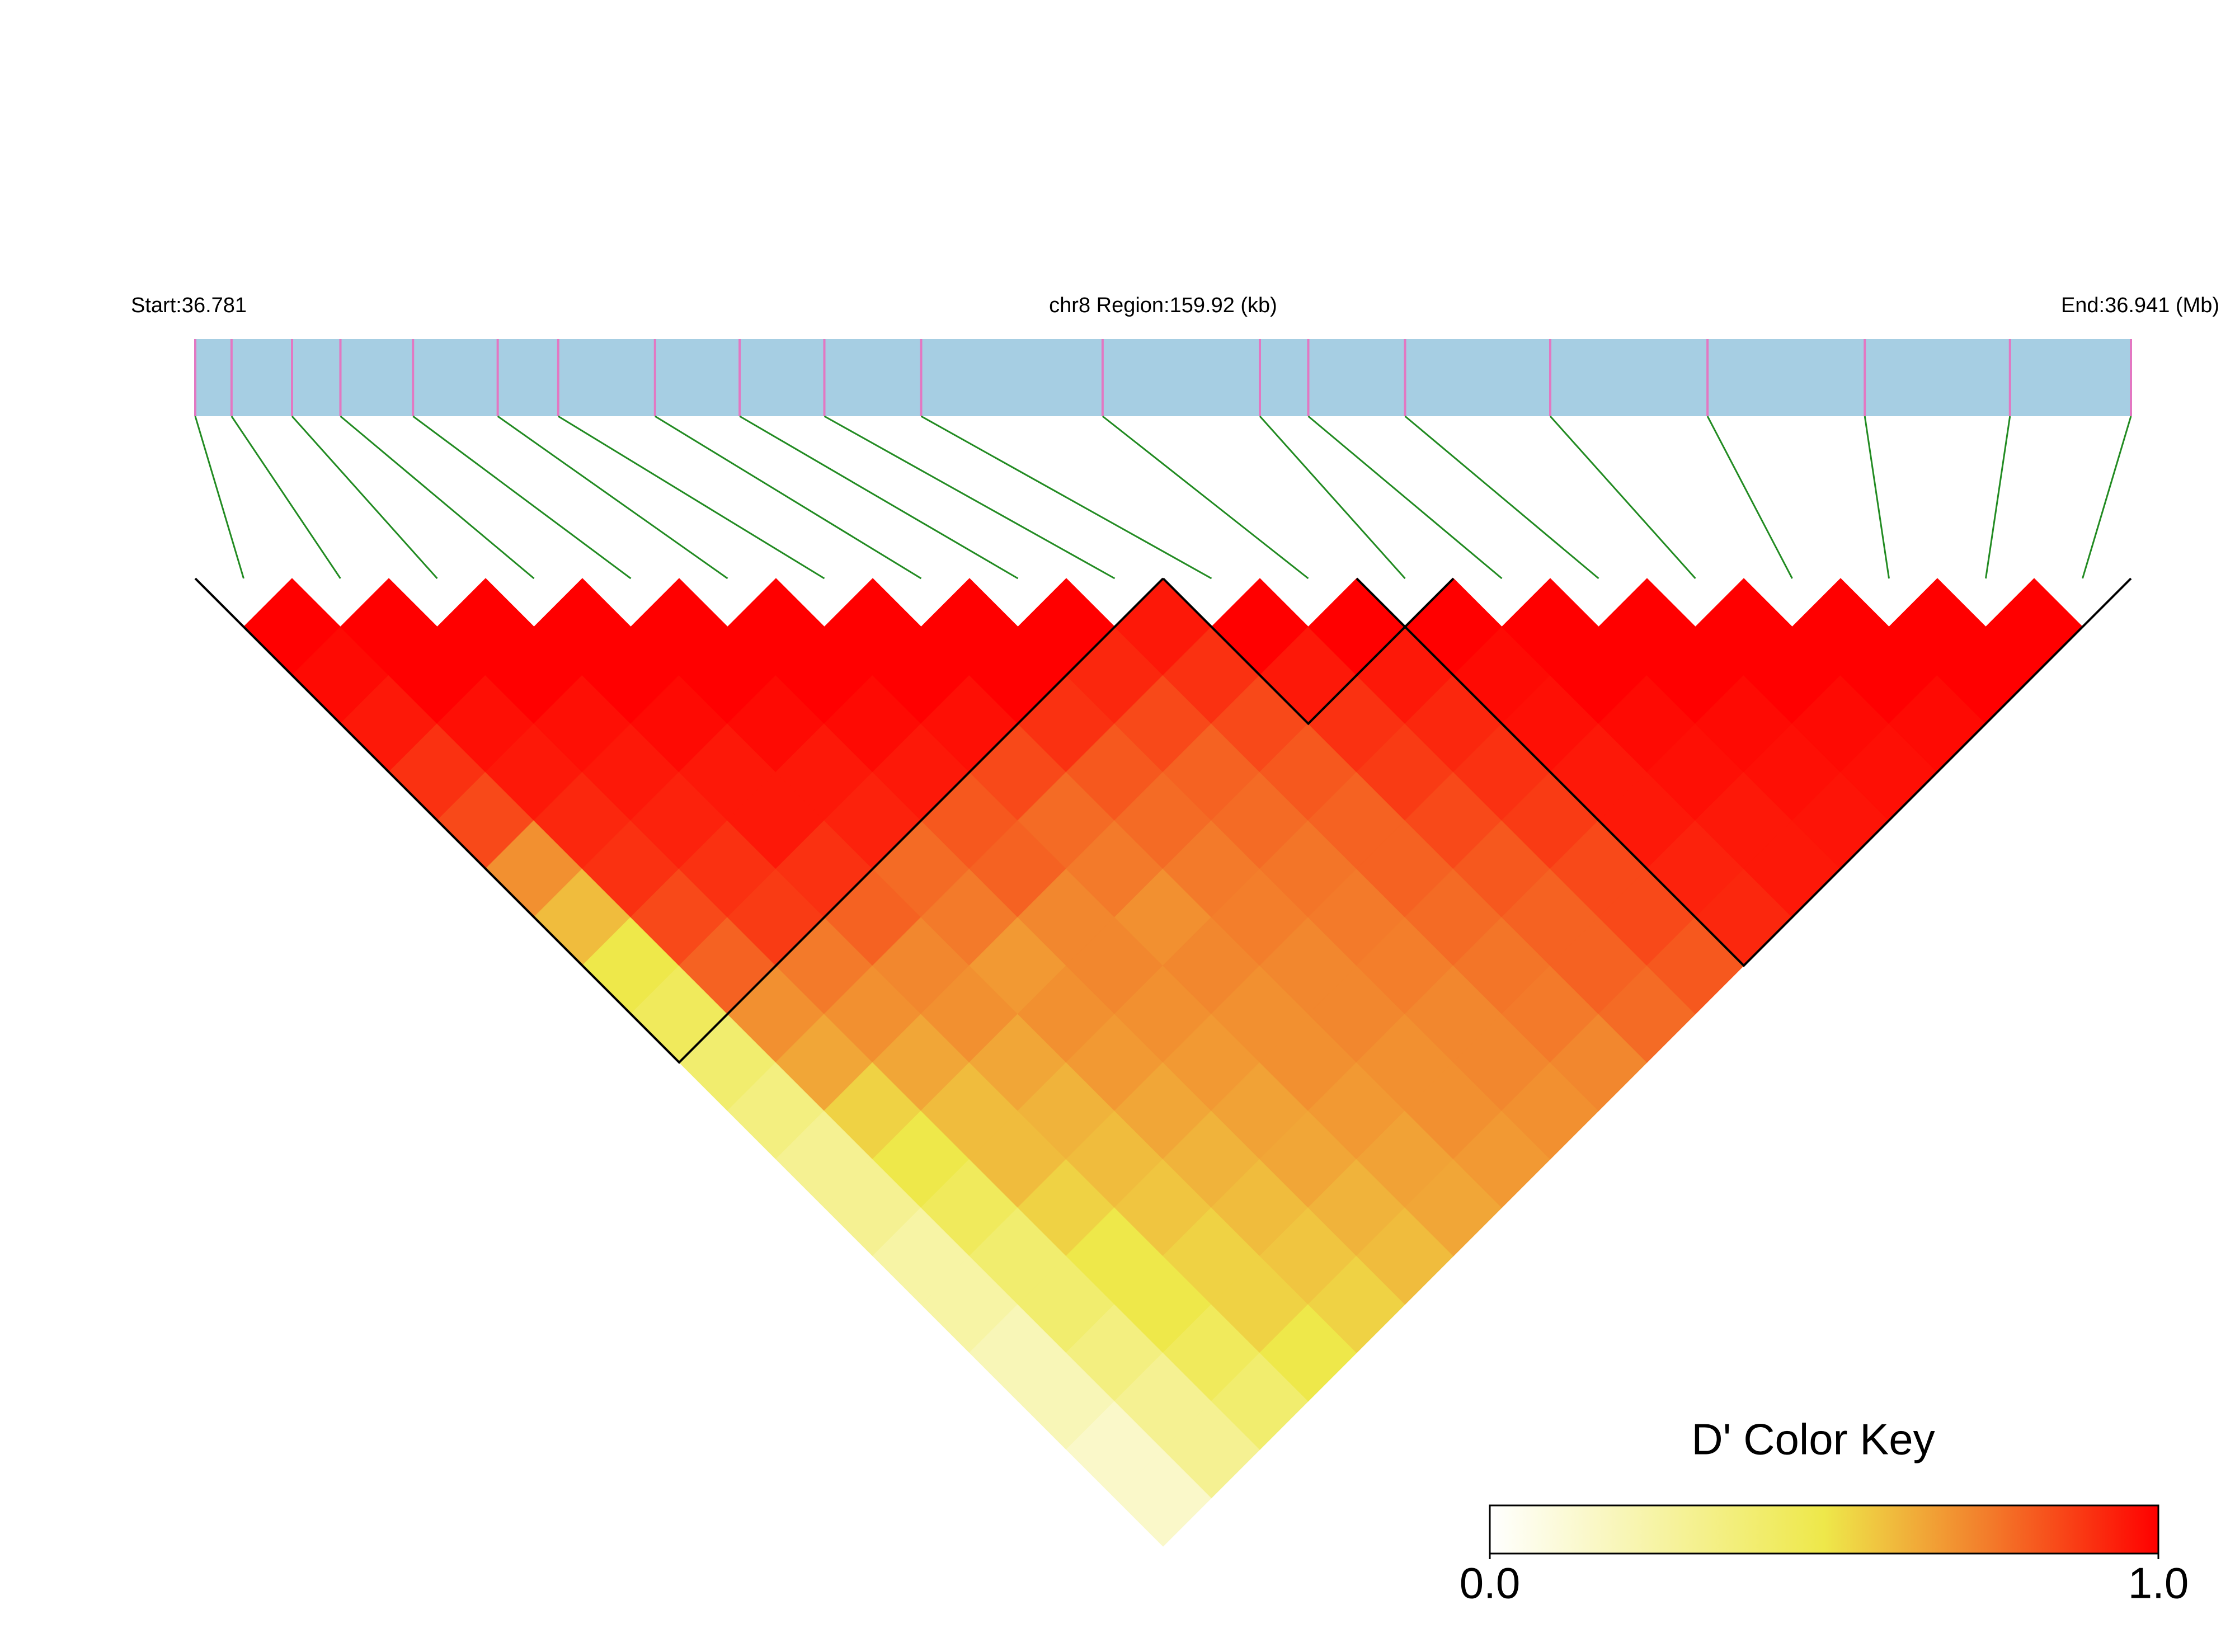 This screenshot has height=1652, width=2235. Describe the element at coordinates (1824, 1581) in the screenshot. I see `colorkey-ticks: 0.0 1.0` at that location.